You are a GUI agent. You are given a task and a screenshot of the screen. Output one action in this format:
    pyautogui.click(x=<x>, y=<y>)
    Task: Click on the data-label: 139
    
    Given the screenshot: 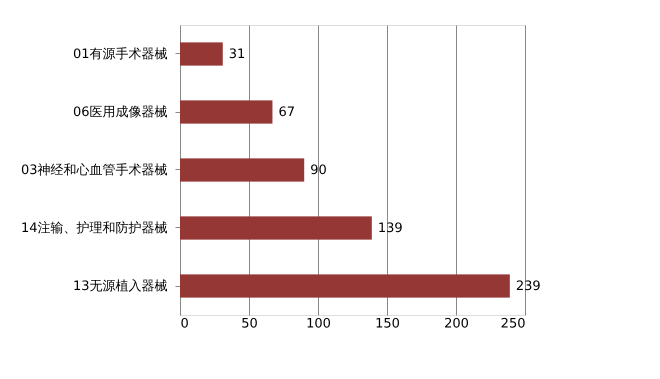 What is the action you would take?
    pyautogui.click(x=390, y=228)
    